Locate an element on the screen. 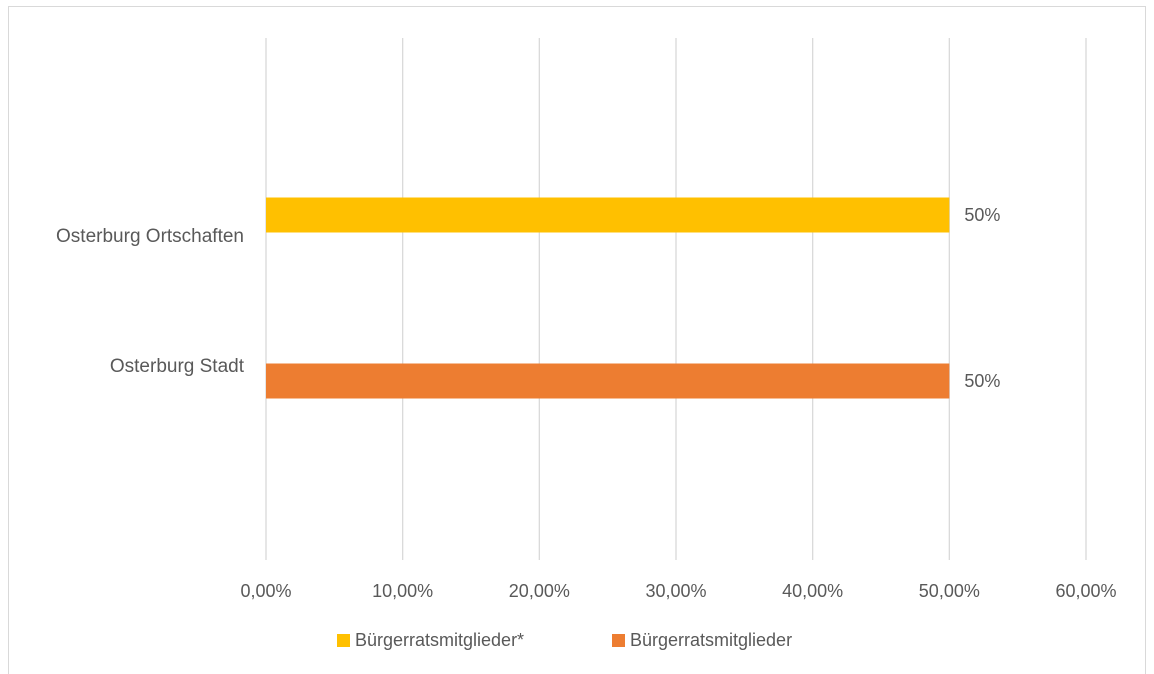 This screenshot has width=1154, height=674. x-tick-label: 10,00% is located at coordinates (402, 591).